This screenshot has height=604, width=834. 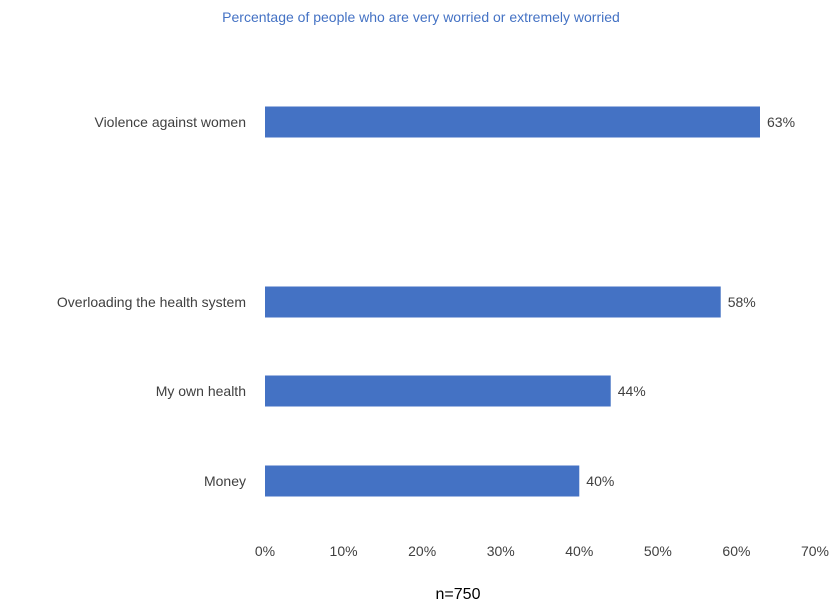 I want to click on x-tick-label: 20%, so click(x=422, y=551).